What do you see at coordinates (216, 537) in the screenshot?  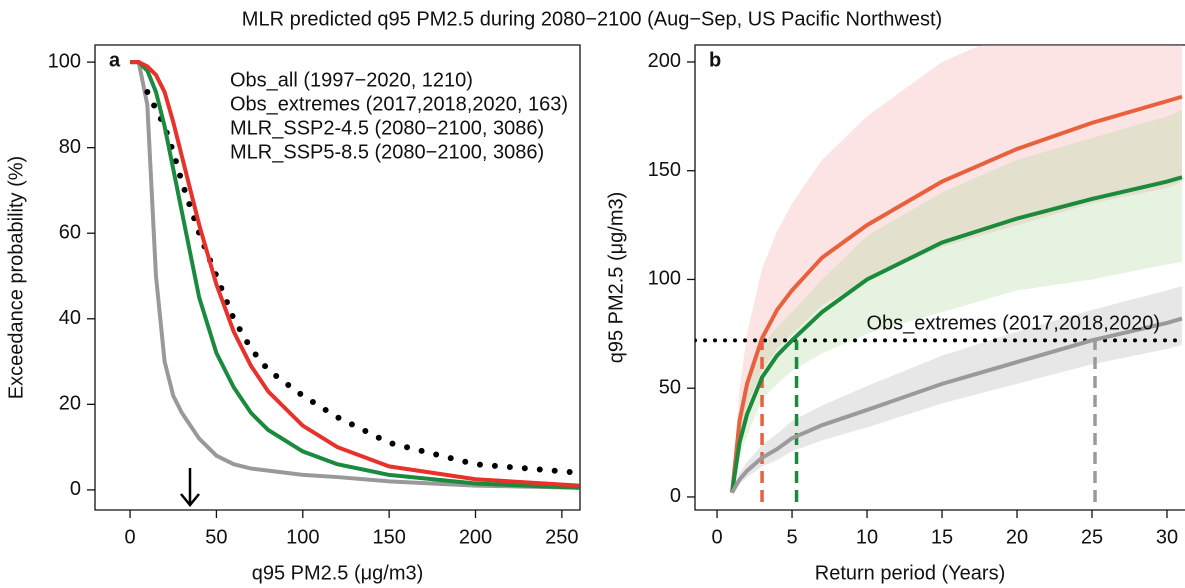 I see `x-tick-label: 50` at bounding box center [216, 537].